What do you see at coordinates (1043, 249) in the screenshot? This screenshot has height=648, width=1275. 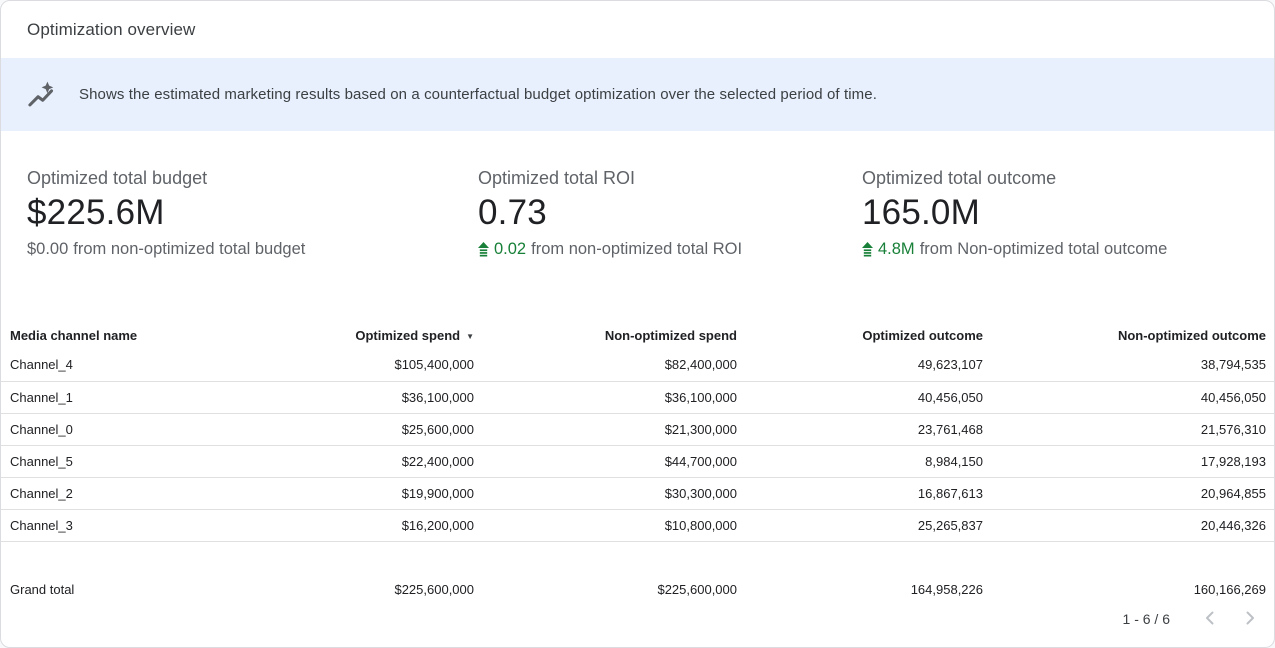 I see `kpi-delta-suffix: from Non-optimized total outcome` at bounding box center [1043, 249].